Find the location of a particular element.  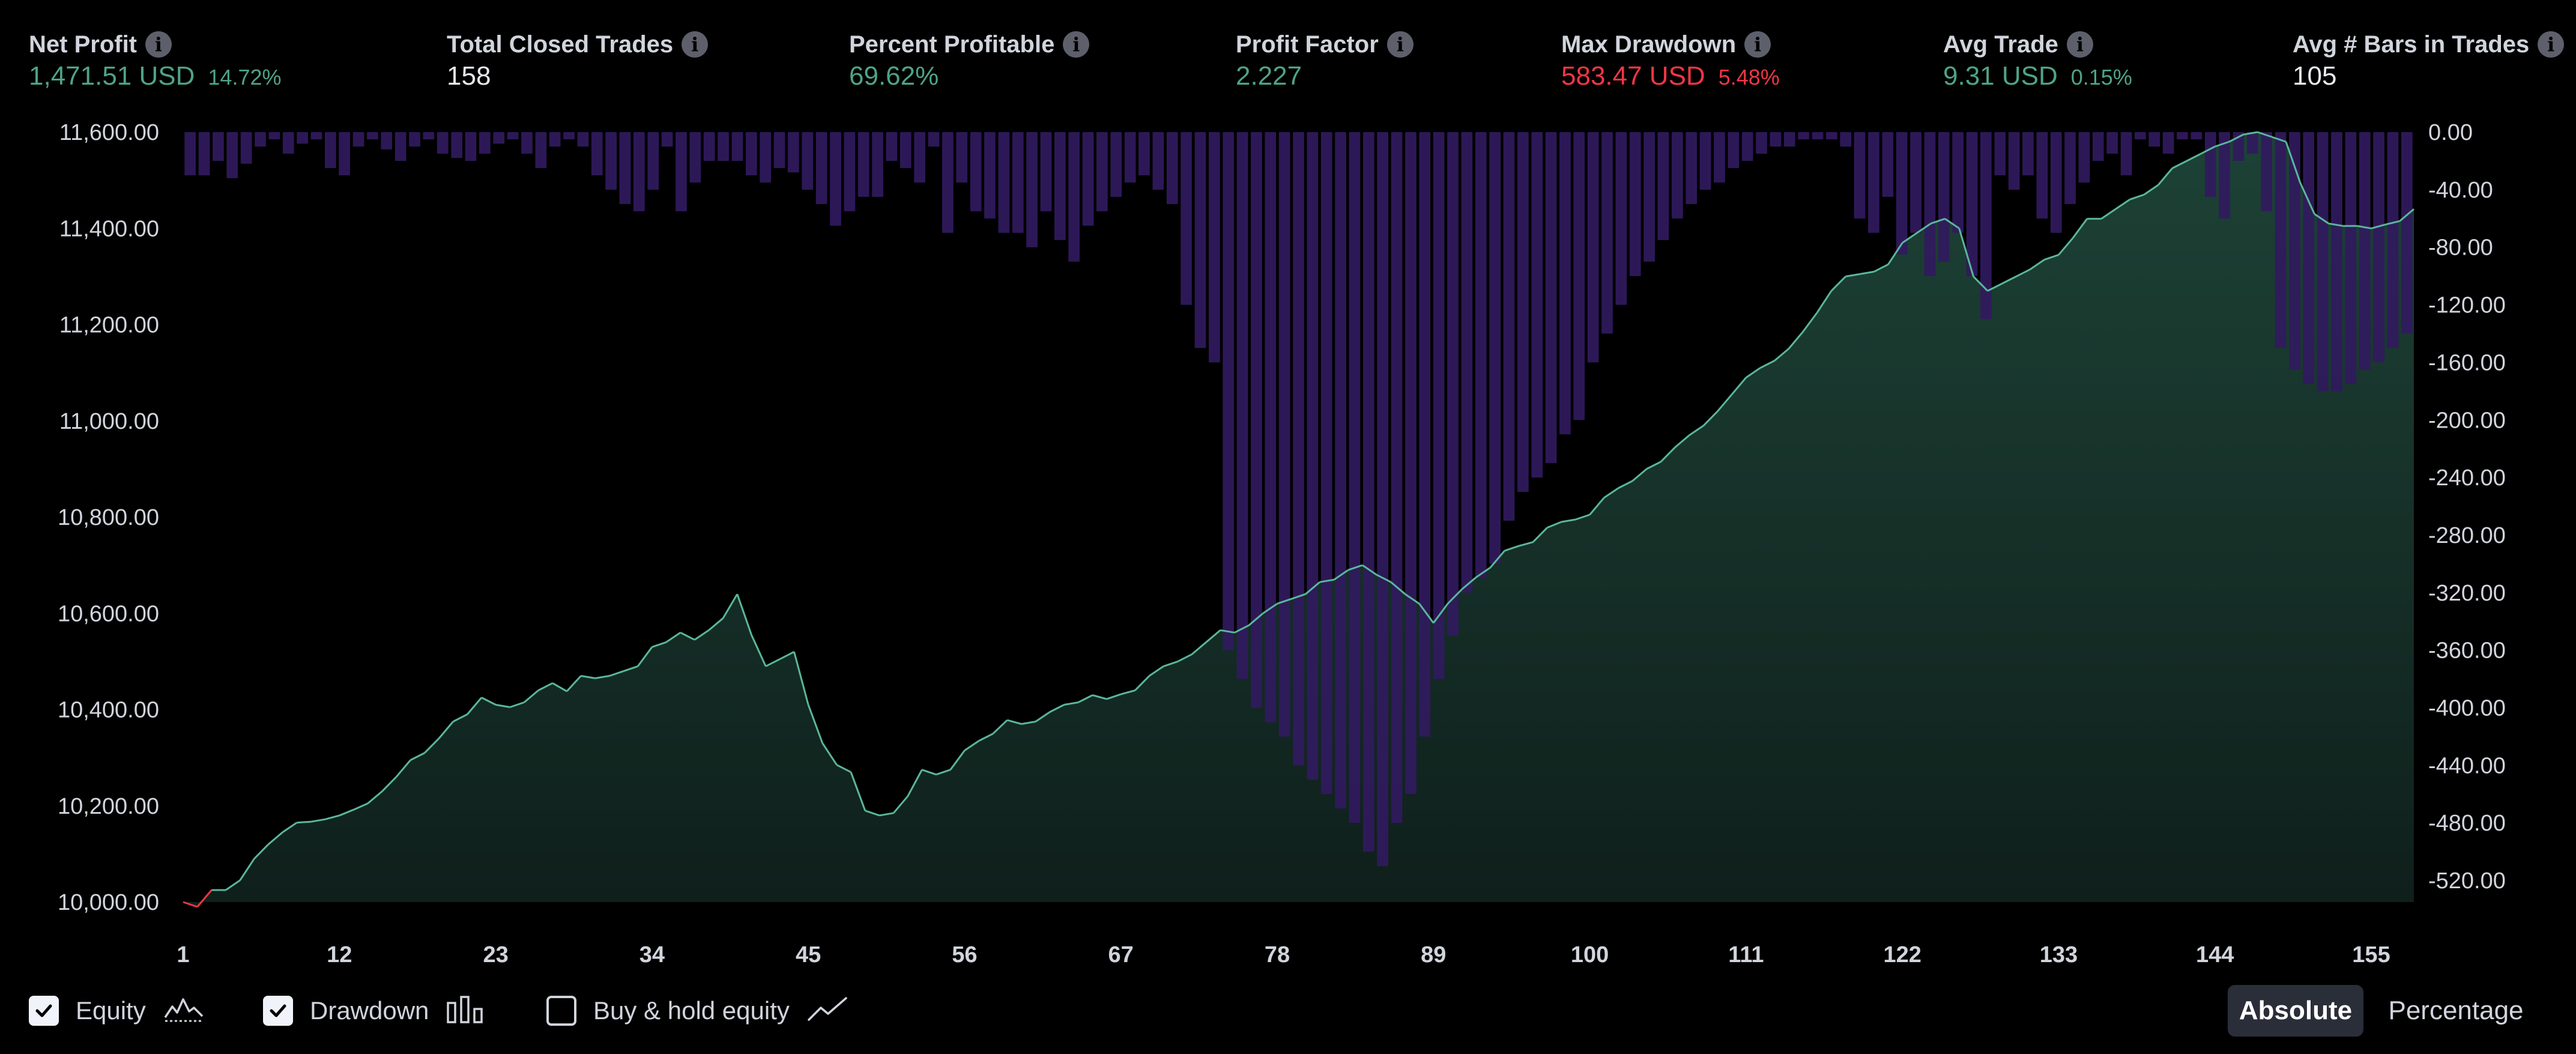

stat-value: 583.47 USD is located at coordinates (1633, 76).